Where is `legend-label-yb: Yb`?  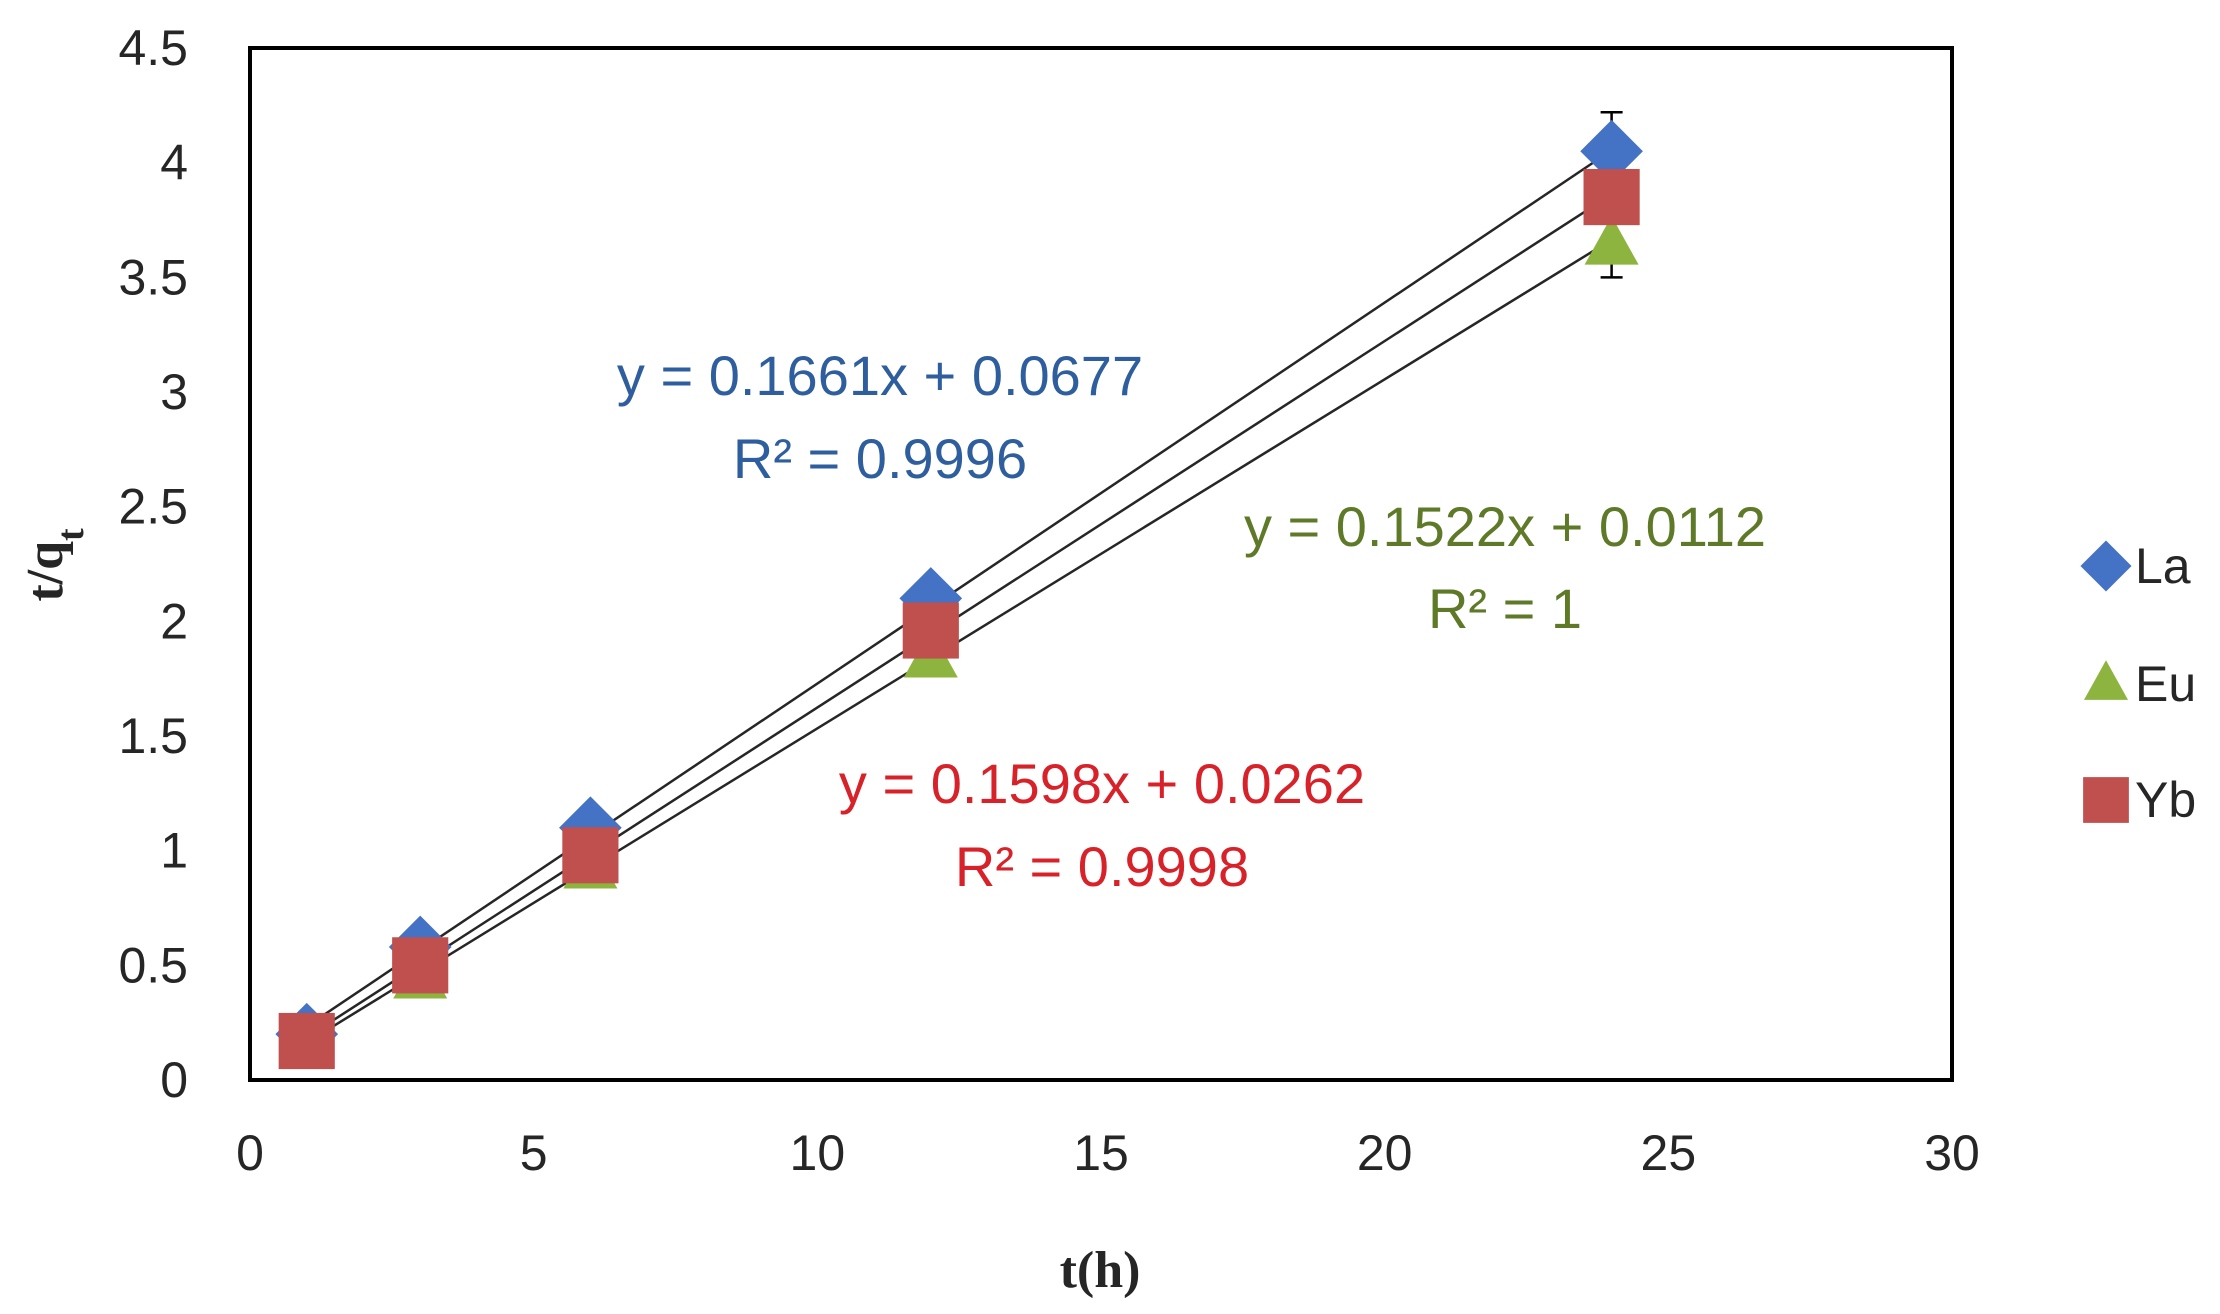 legend-label-yb: Yb is located at coordinates (2165, 800).